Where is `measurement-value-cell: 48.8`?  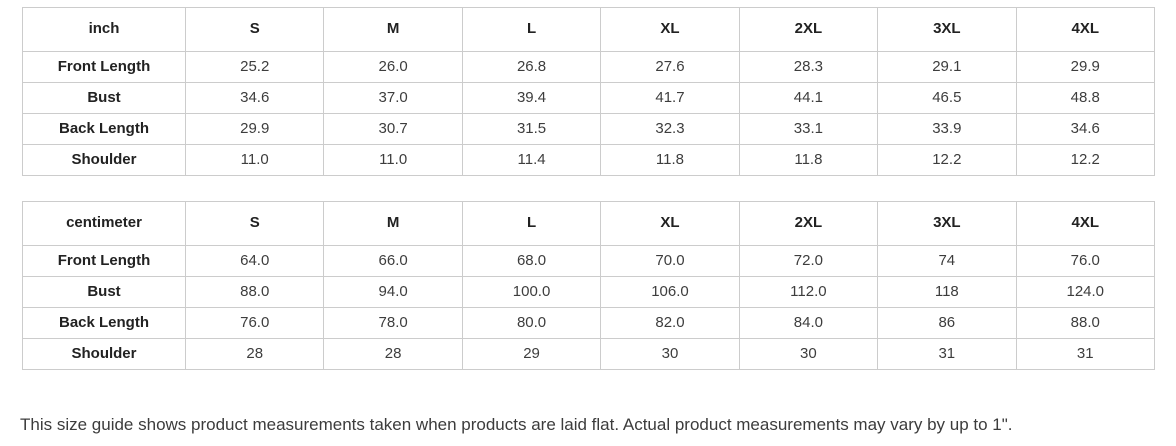
measurement-value-cell: 48.8 is located at coordinates (1085, 98).